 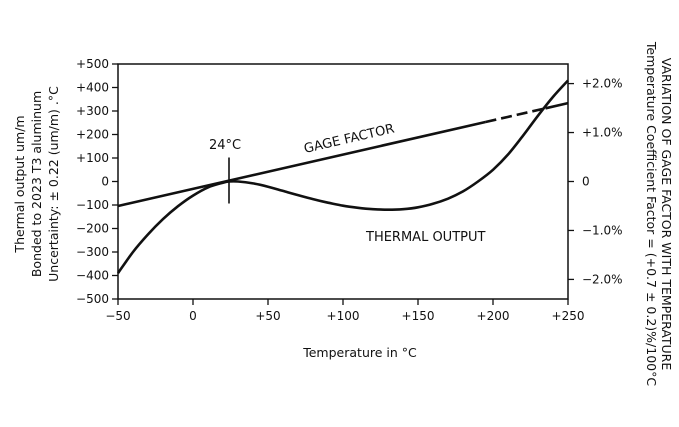 What do you see at coordinates (359, 352) in the screenshot?
I see `x-axis-label: Temperature in °C` at bounding box center [359, 352].